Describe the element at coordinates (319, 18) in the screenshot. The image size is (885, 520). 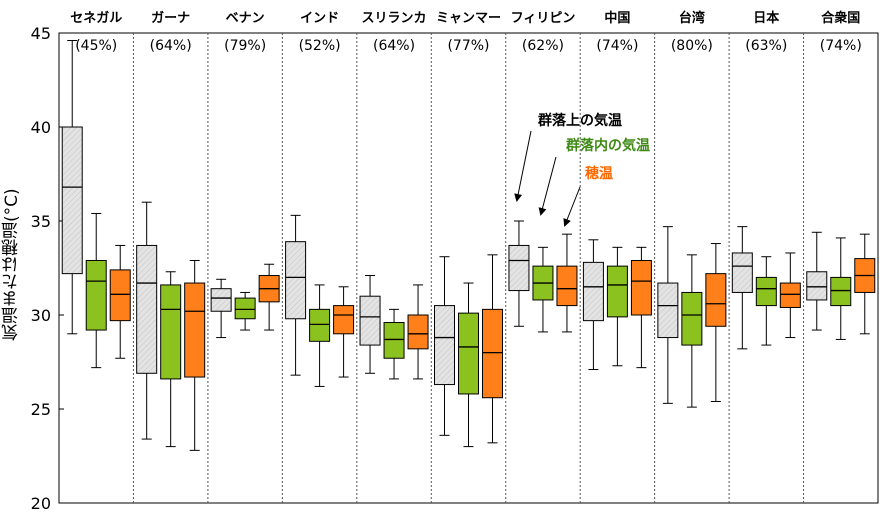
I see `category-label: インド` at that location.